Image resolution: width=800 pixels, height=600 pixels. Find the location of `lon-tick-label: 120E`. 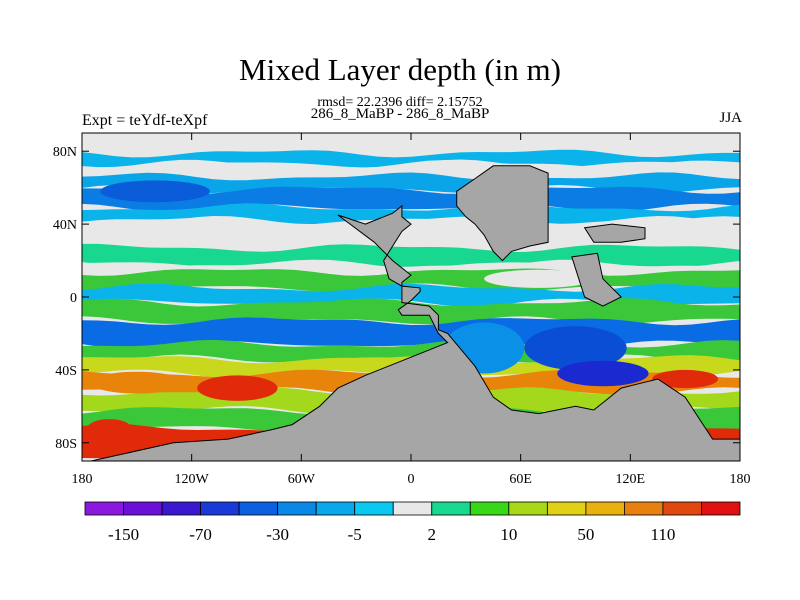

lon-tick-label: 120E is located at coordinates (631, 479).